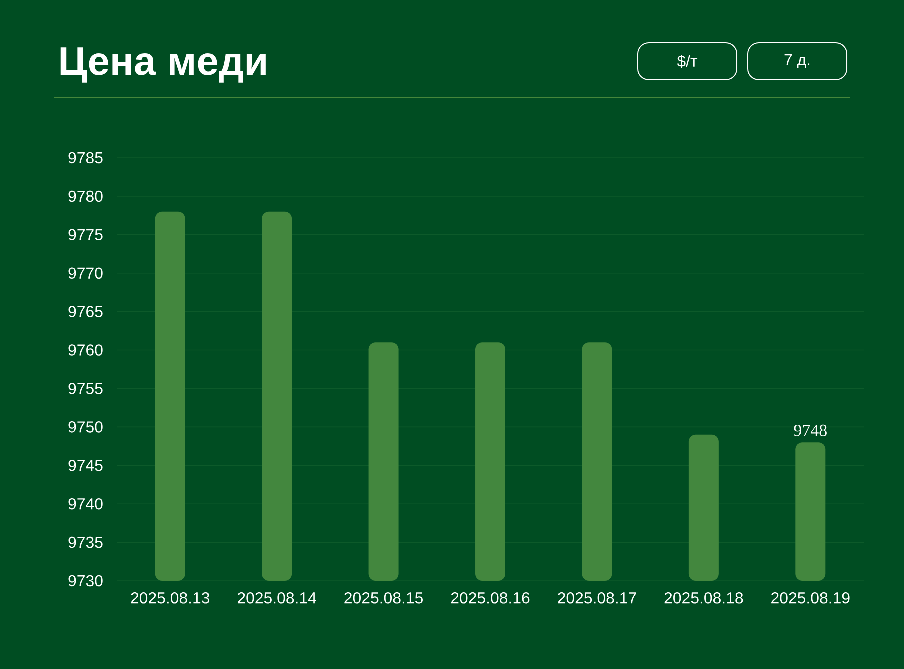  Describe the element at coordinates (85, 466) in the screenshot. I see `y-tick-label: 9745` at that location.